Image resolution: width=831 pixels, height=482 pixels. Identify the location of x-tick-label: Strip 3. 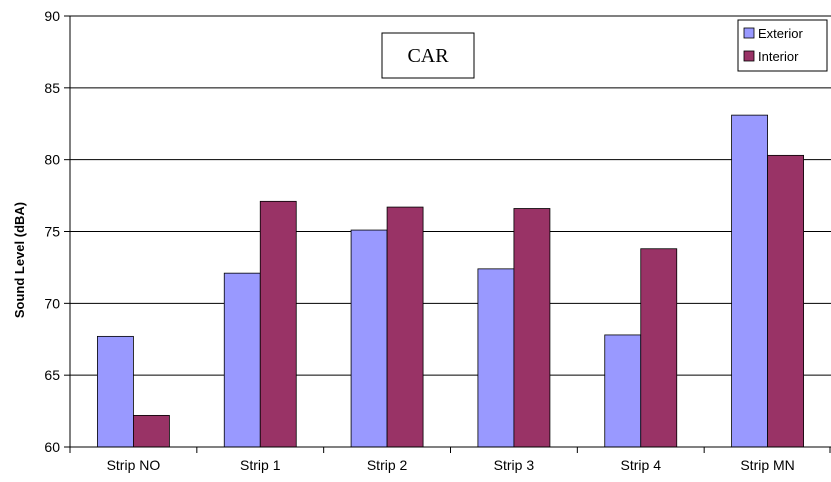
(514, 465).